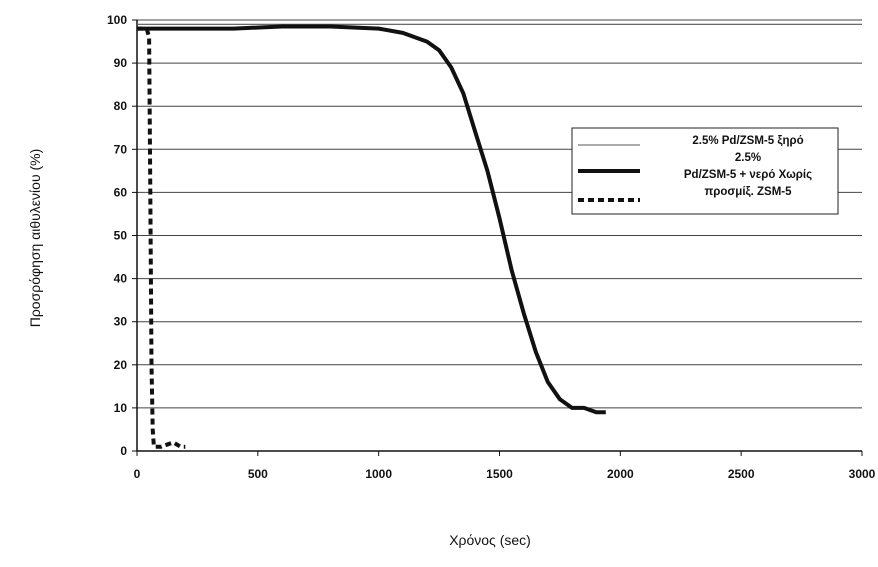 This screenshot has width=878, height=567. What do you see at coordinates (121, 149) in the screenshot?
I see `y-tick-label-70: 70` at bounding box center [121, 149].